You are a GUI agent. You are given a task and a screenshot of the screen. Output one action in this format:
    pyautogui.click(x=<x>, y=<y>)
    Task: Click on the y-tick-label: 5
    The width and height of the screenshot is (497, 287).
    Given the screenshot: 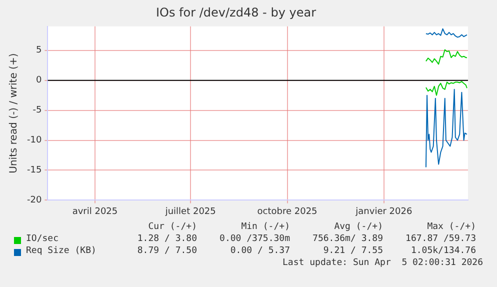 What is the action you would take?
    pyautogui.click(x=39, y=51)
    